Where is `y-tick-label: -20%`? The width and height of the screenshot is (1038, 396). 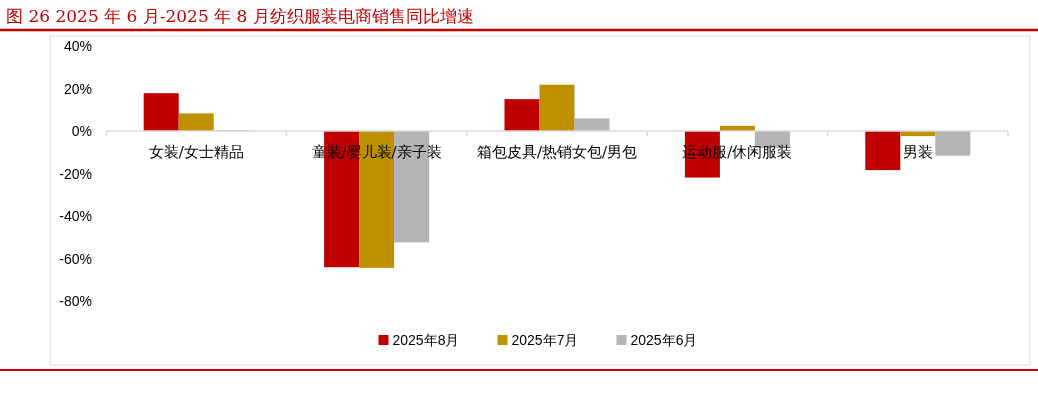
y-tick-label: -20% is located at coordinates (75, 173).